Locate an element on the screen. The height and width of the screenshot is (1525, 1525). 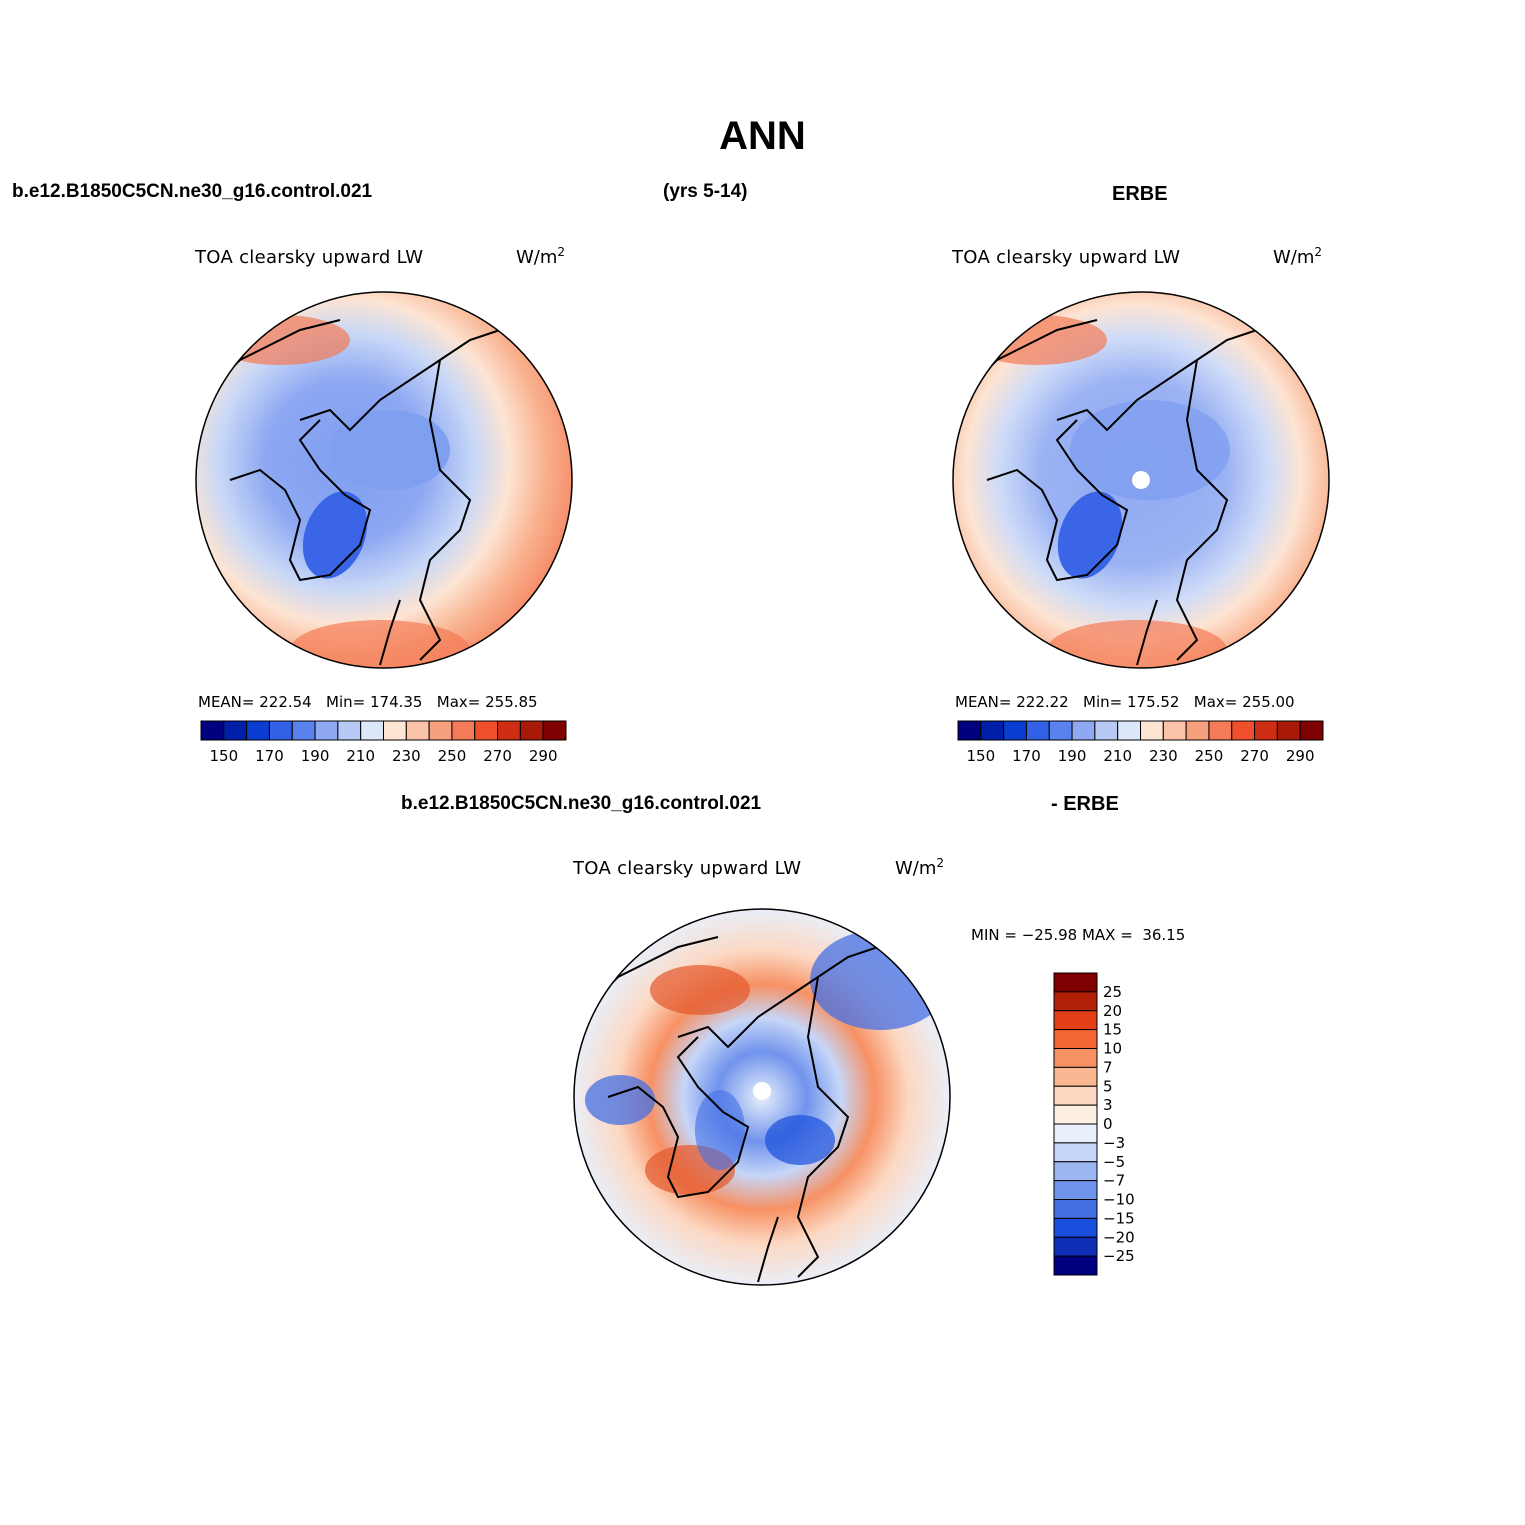
model-greenland-low is located at coordinates (335, 535).